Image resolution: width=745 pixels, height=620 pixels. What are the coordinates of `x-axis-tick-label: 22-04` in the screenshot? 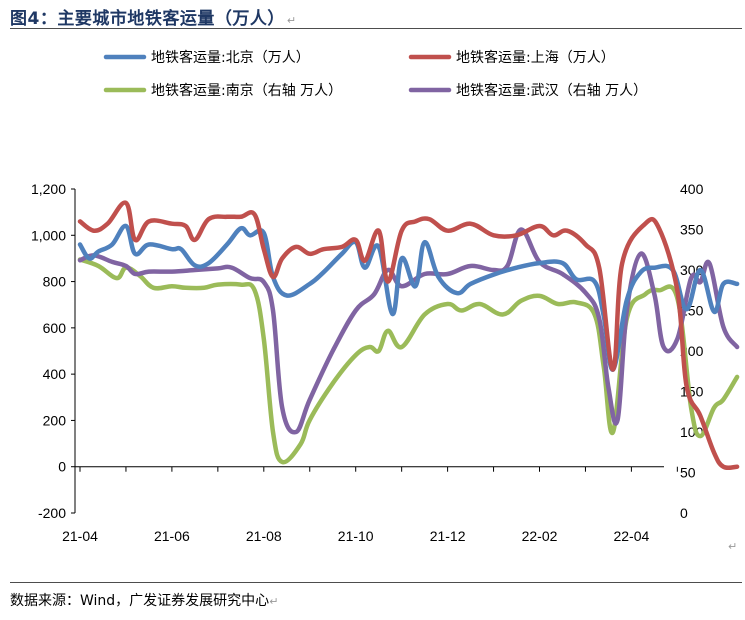 It's located at (631, 536).